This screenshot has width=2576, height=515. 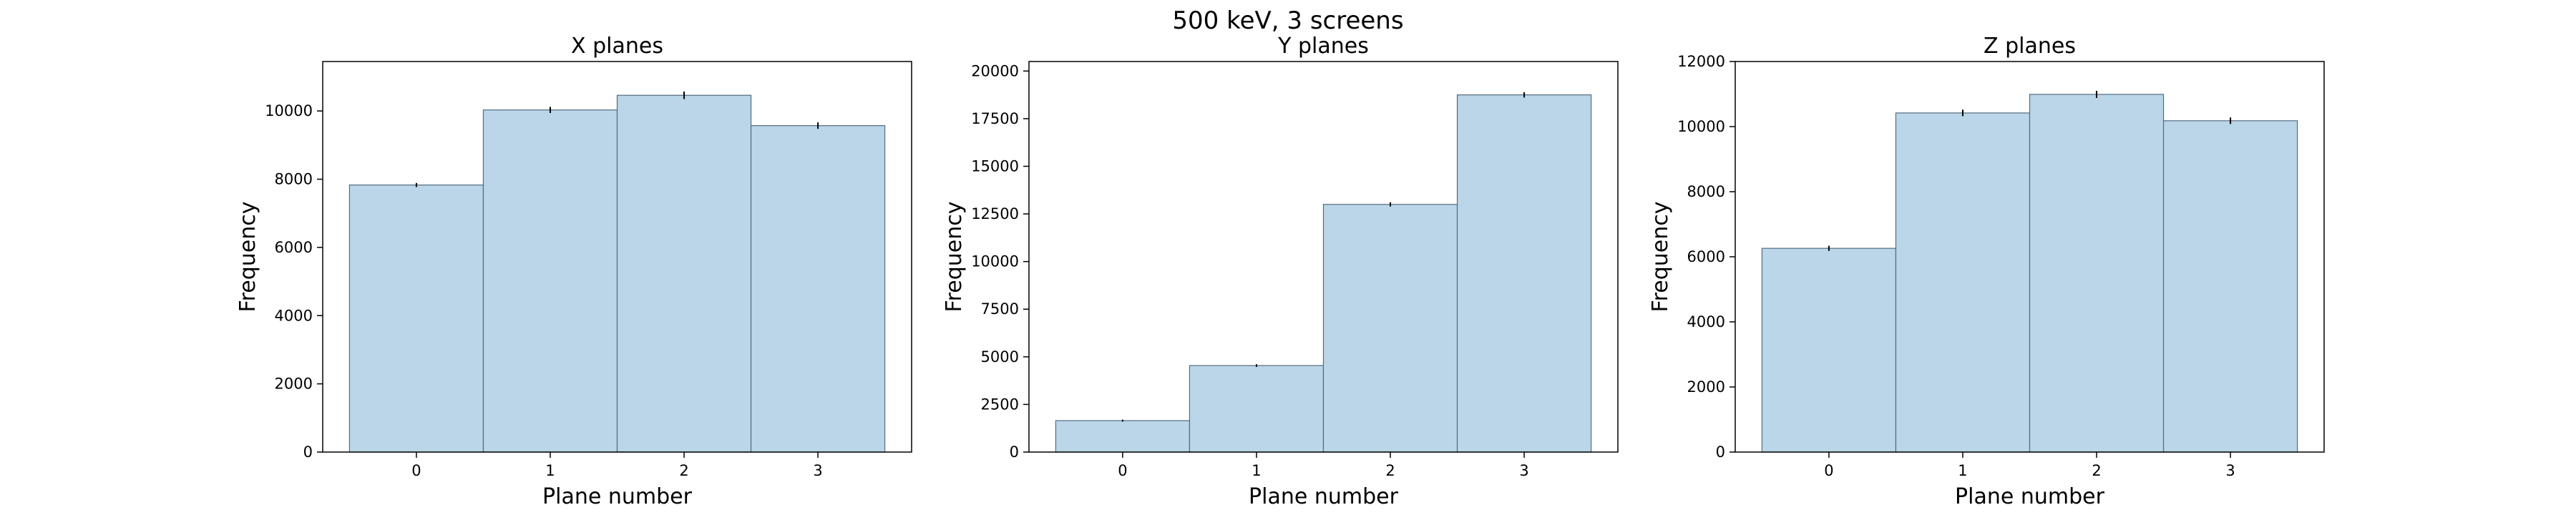 What do you see at coordinates (1706, 256) in the screenshot?
I see `z-planes-ytick-label: 6000` at bounding box center [1706, 256].